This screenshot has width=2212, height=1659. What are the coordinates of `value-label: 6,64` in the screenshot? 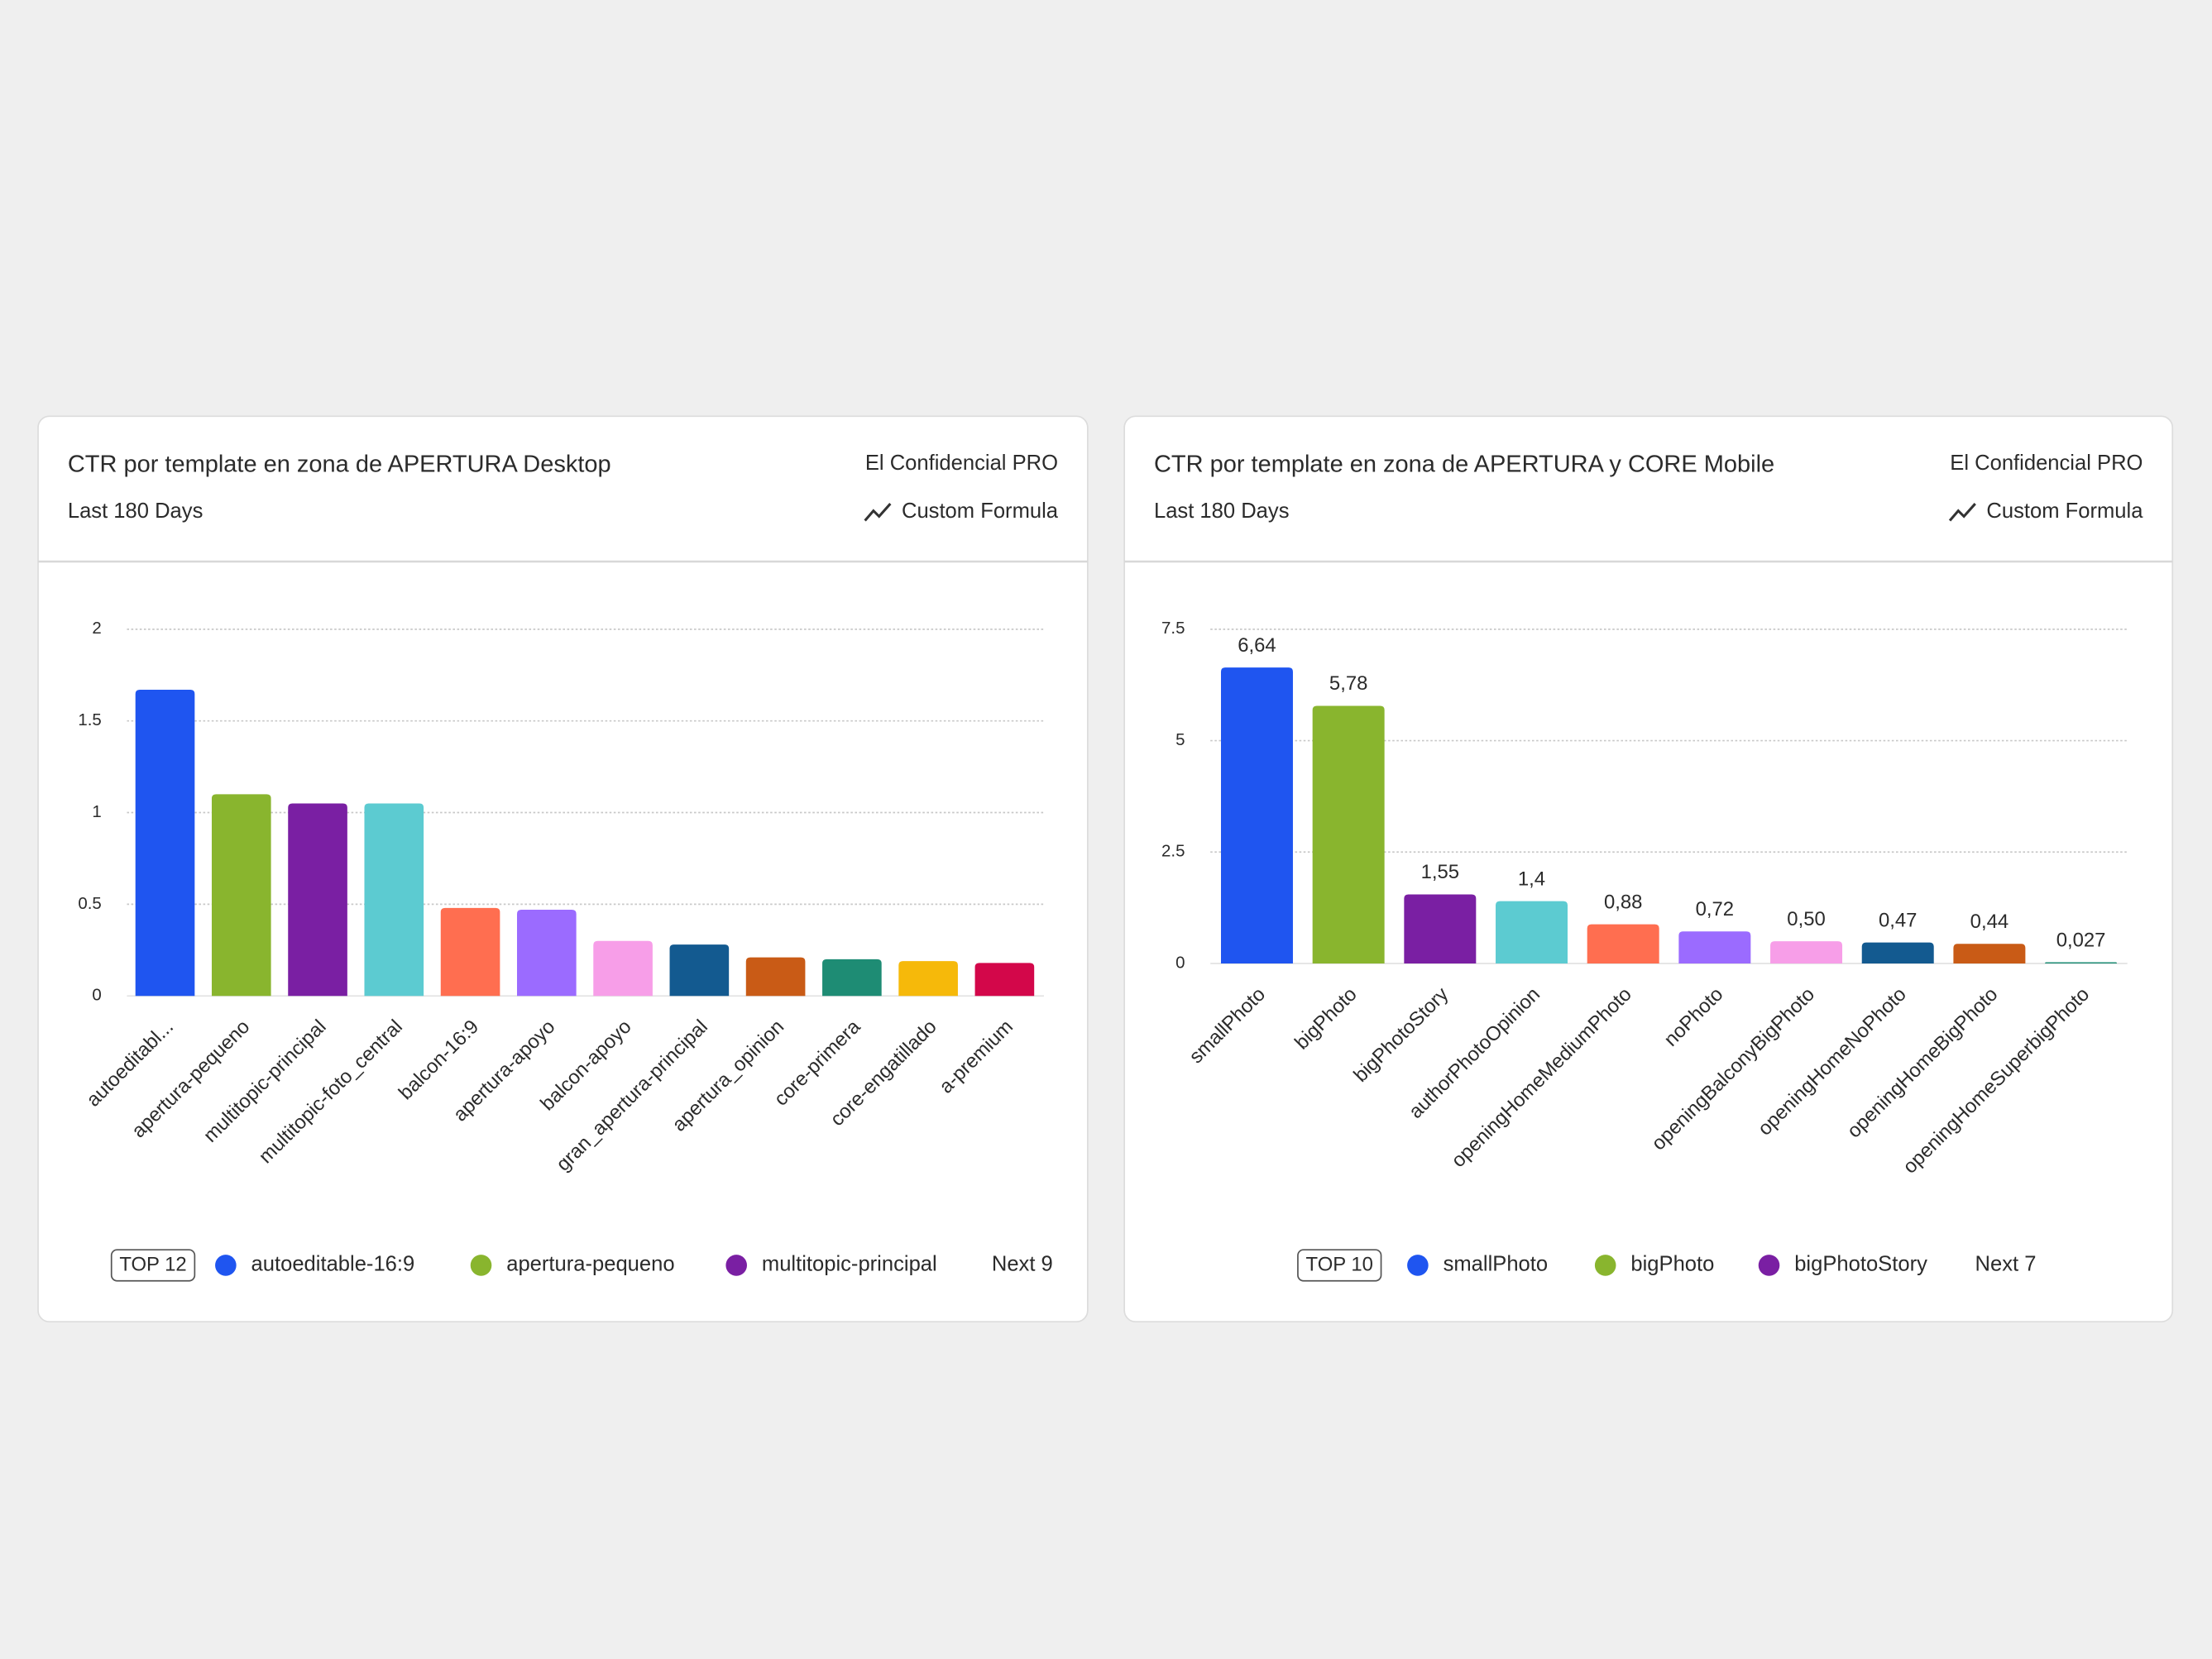 It's located at (1257, 645).